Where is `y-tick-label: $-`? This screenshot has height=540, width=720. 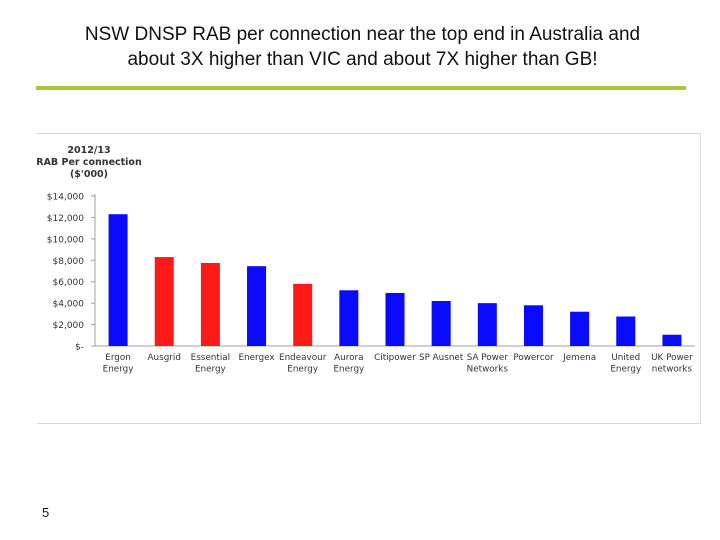 y-tick-label: $- is located at coordinates (79, 348).